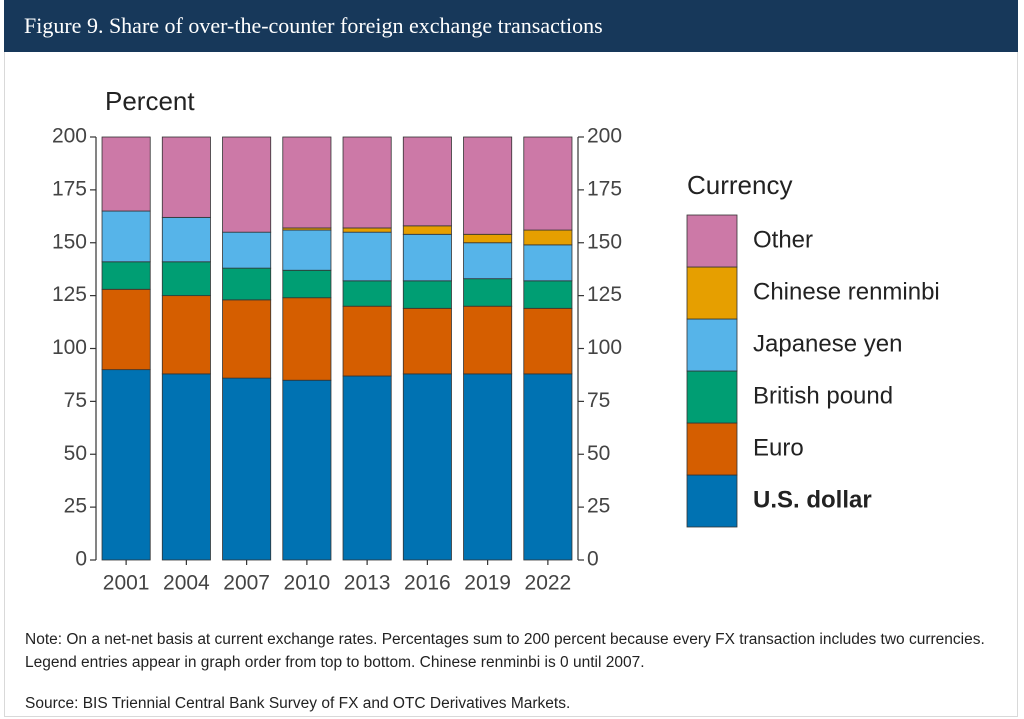  I want to click on y2-tick-label: 100, so click(604, 347).